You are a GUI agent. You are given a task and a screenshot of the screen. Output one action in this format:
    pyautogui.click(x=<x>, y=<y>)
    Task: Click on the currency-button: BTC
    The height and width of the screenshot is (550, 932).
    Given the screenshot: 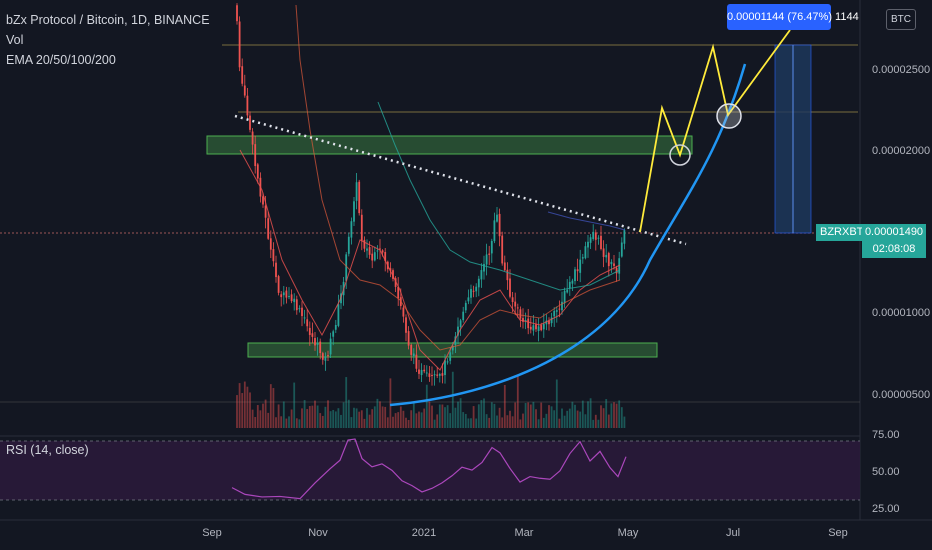 What is the action you would take?
    pyautogui.click(x=901, y=19)
    